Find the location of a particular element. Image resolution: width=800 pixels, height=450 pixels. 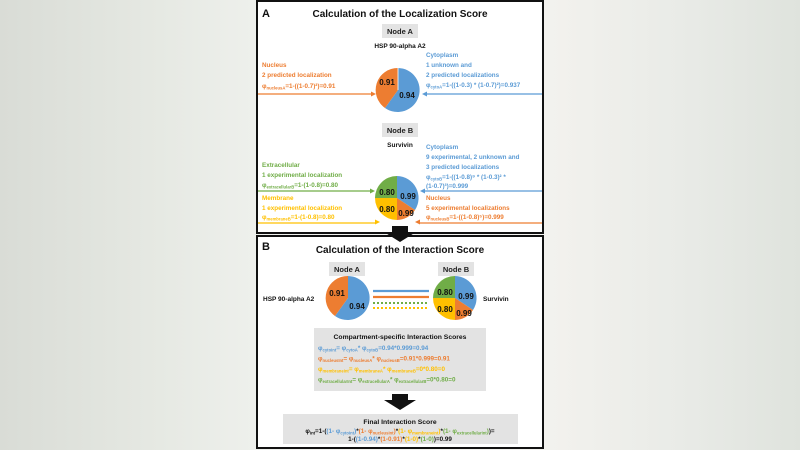

annotation-text: 2 predicted localizations is located at coordinates (463, 75).